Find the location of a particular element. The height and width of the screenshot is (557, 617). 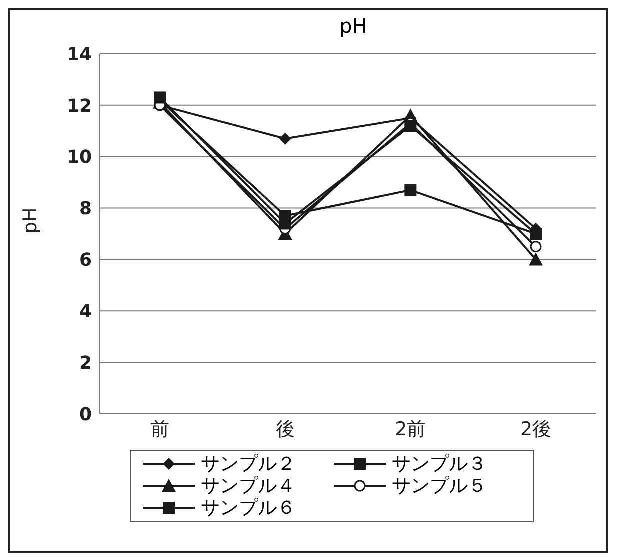

legend-label: サンプル３ is located at coordinates (439, 464).